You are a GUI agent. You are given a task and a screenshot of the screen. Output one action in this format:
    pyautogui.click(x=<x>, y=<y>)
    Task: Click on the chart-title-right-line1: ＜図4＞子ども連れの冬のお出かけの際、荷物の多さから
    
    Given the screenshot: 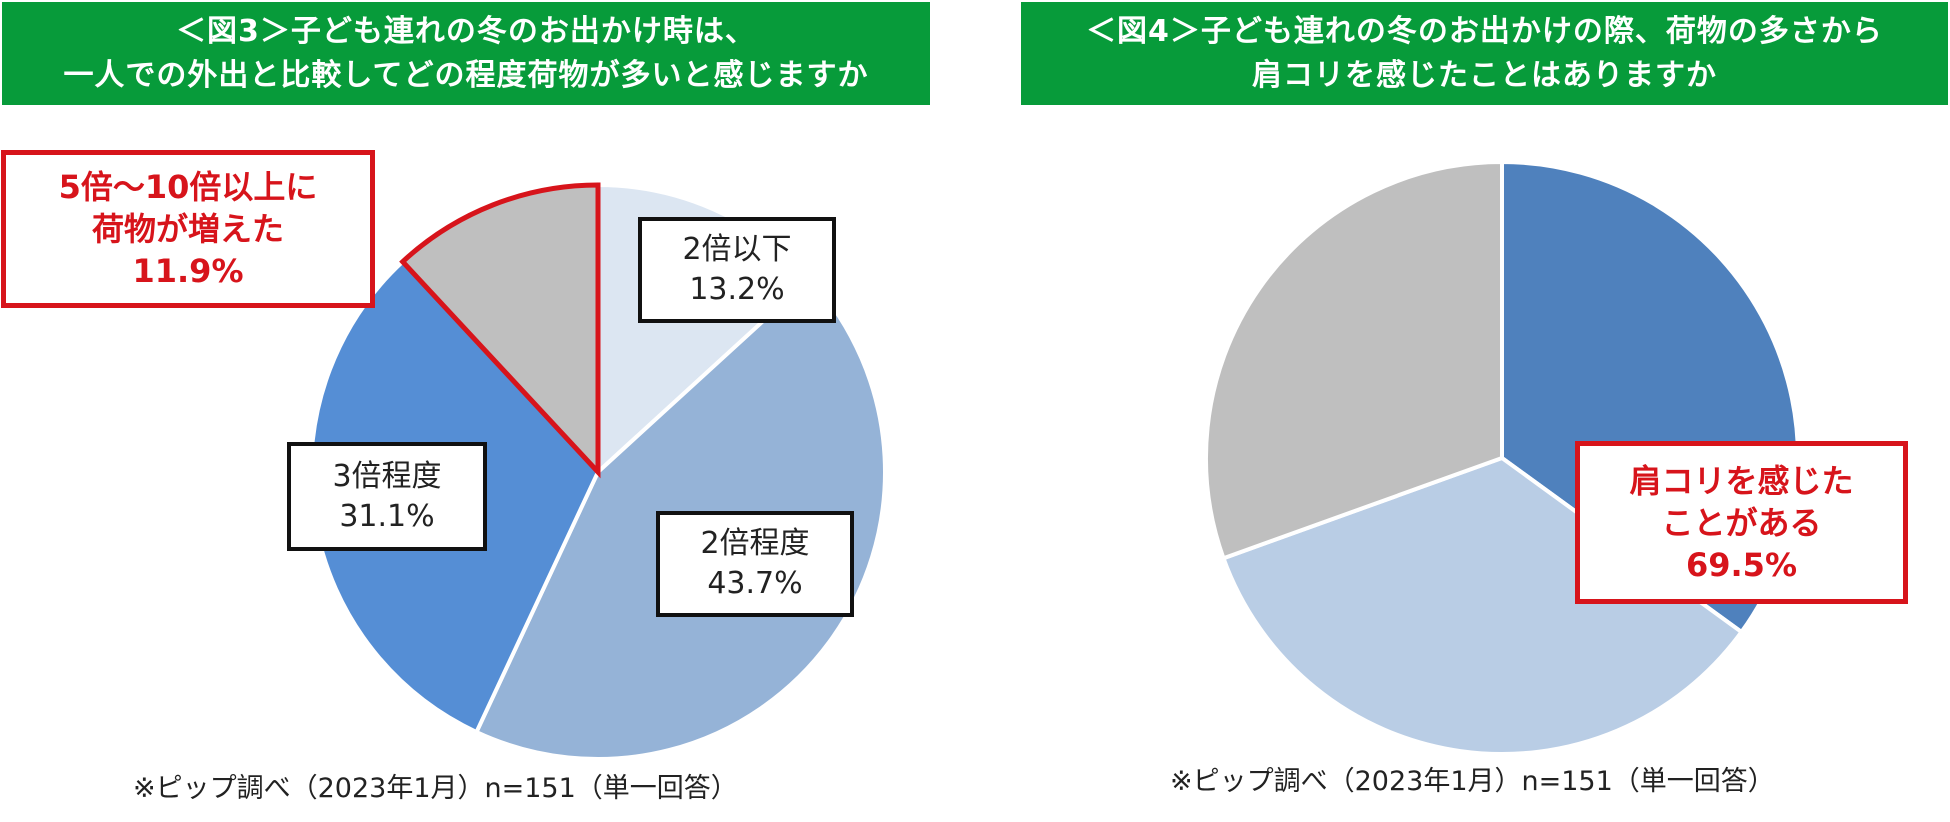 What is the action you would take?
    pyautogui.click(x=1484, y=31)
    